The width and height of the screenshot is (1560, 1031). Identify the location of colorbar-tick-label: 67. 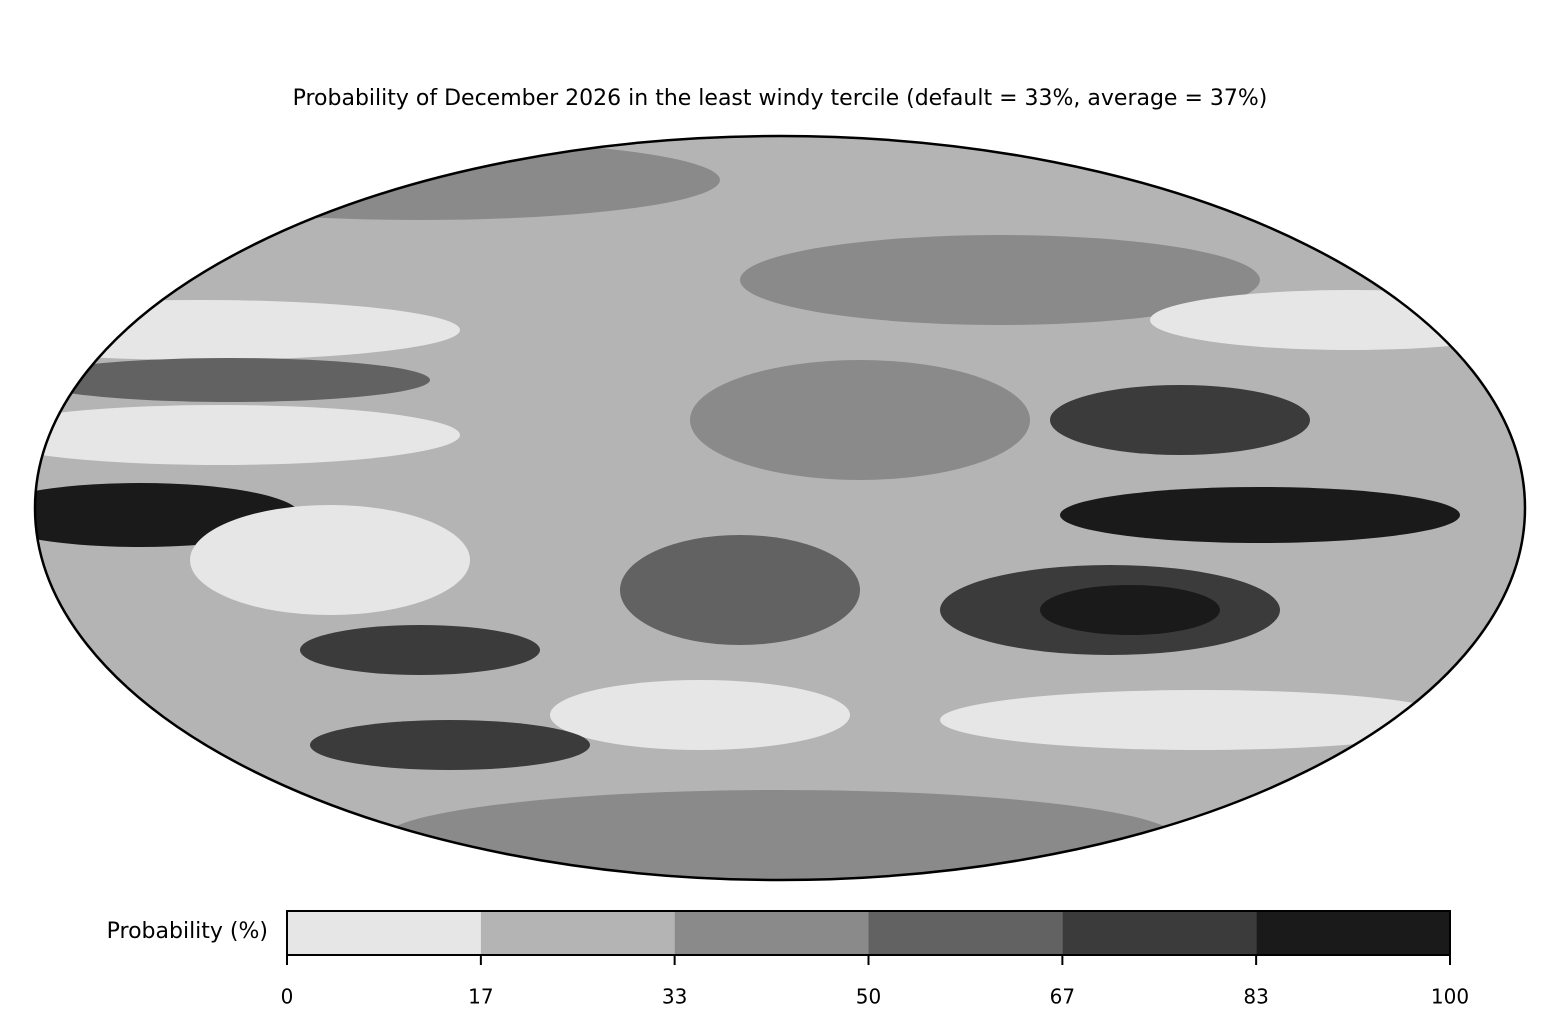
(1062, 997).